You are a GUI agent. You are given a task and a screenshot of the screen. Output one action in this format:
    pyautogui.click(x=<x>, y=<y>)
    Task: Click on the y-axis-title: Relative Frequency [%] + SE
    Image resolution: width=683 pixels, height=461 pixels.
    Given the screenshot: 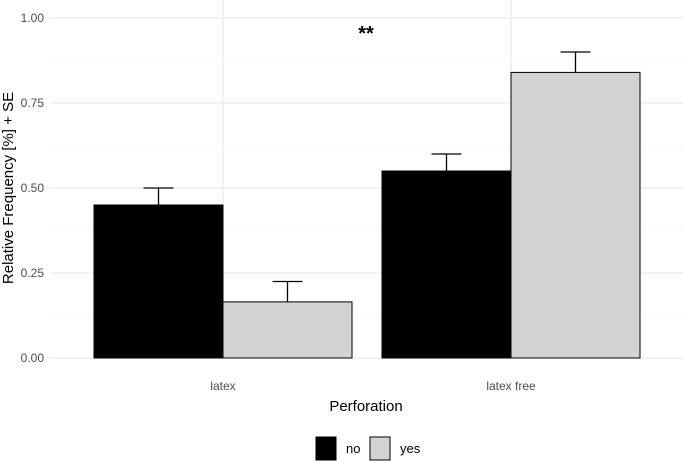 What is the action you would take?
    pyautogui.click(x=8, y=188)
    